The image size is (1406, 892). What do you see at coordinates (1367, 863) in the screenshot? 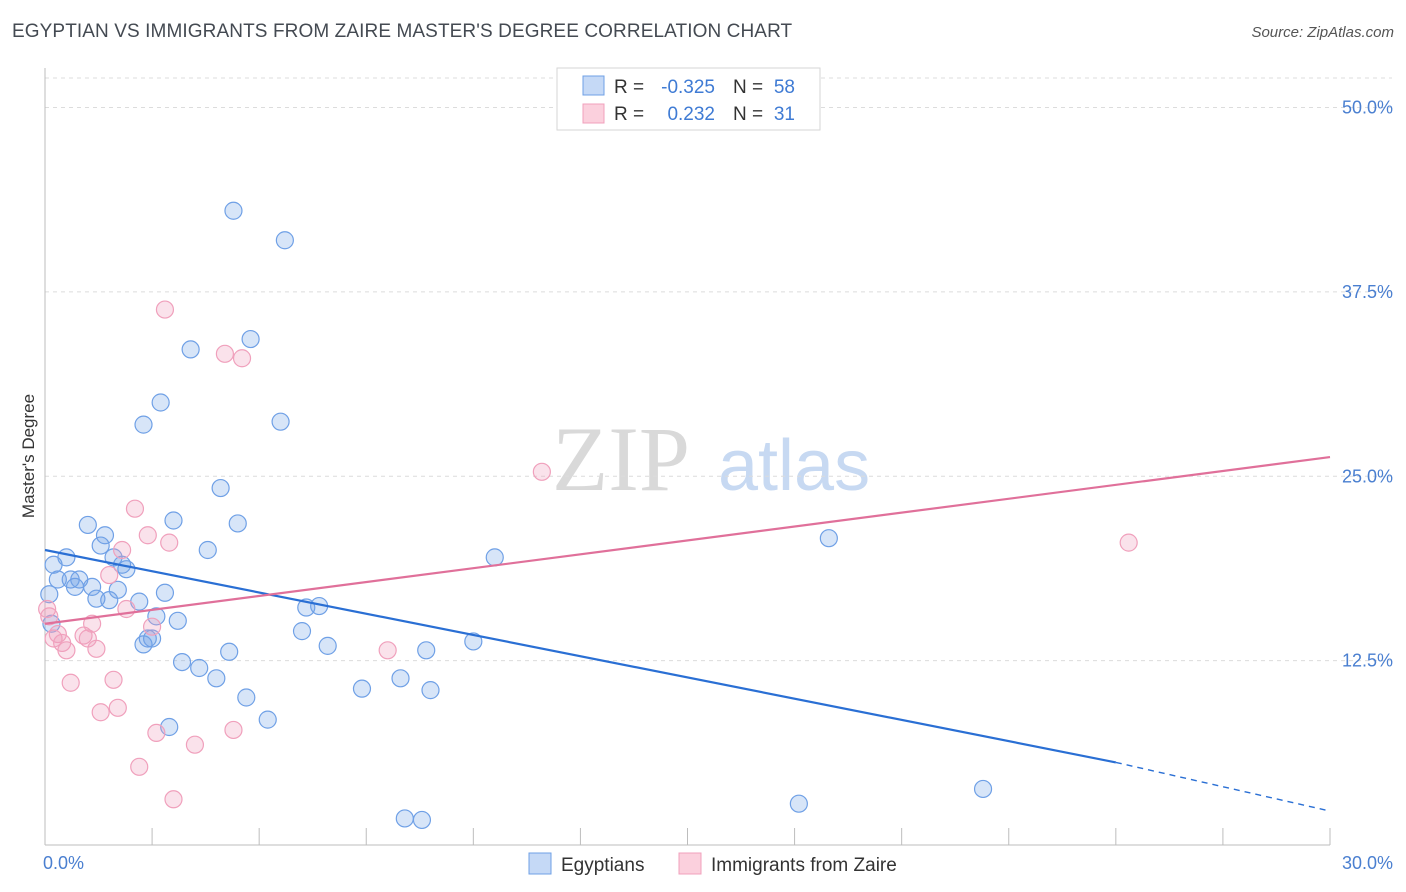
I see `x-tick-label-max: 30.0%` at bounding box center [1367, 863].